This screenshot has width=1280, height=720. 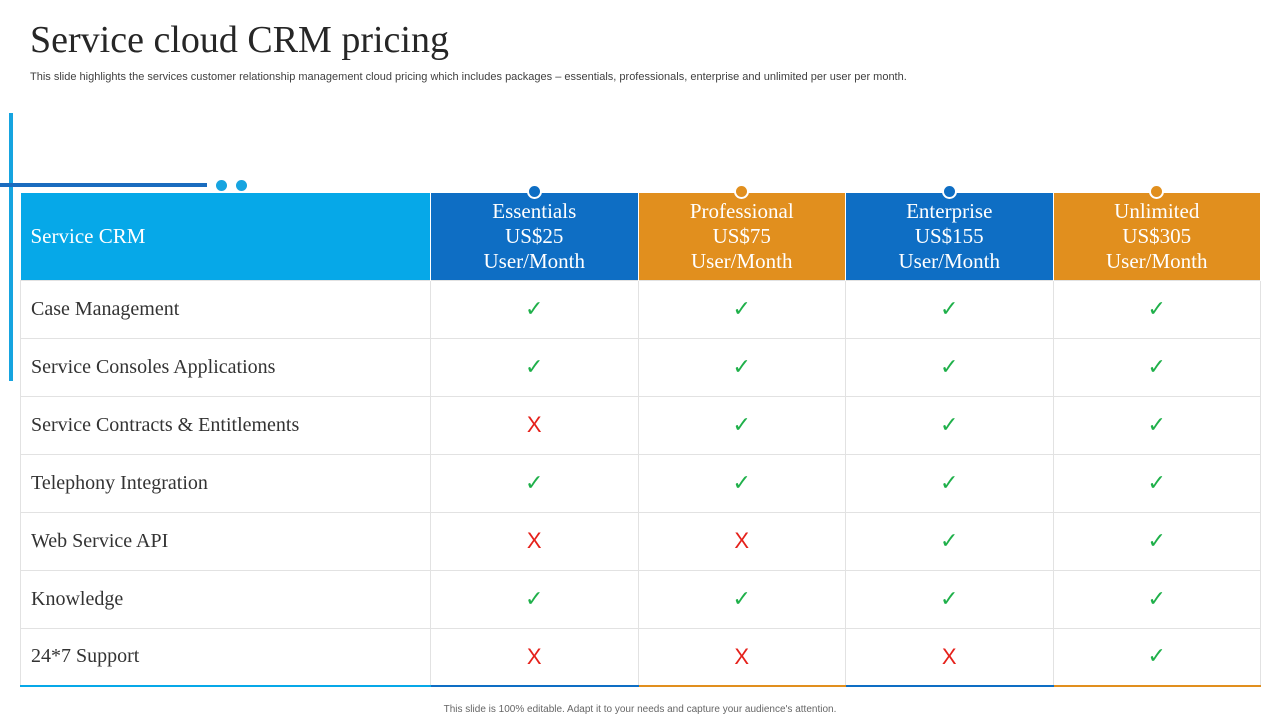 I want to click on slide-title: Service cloud CRM pricing, so click(x=239, y=40).